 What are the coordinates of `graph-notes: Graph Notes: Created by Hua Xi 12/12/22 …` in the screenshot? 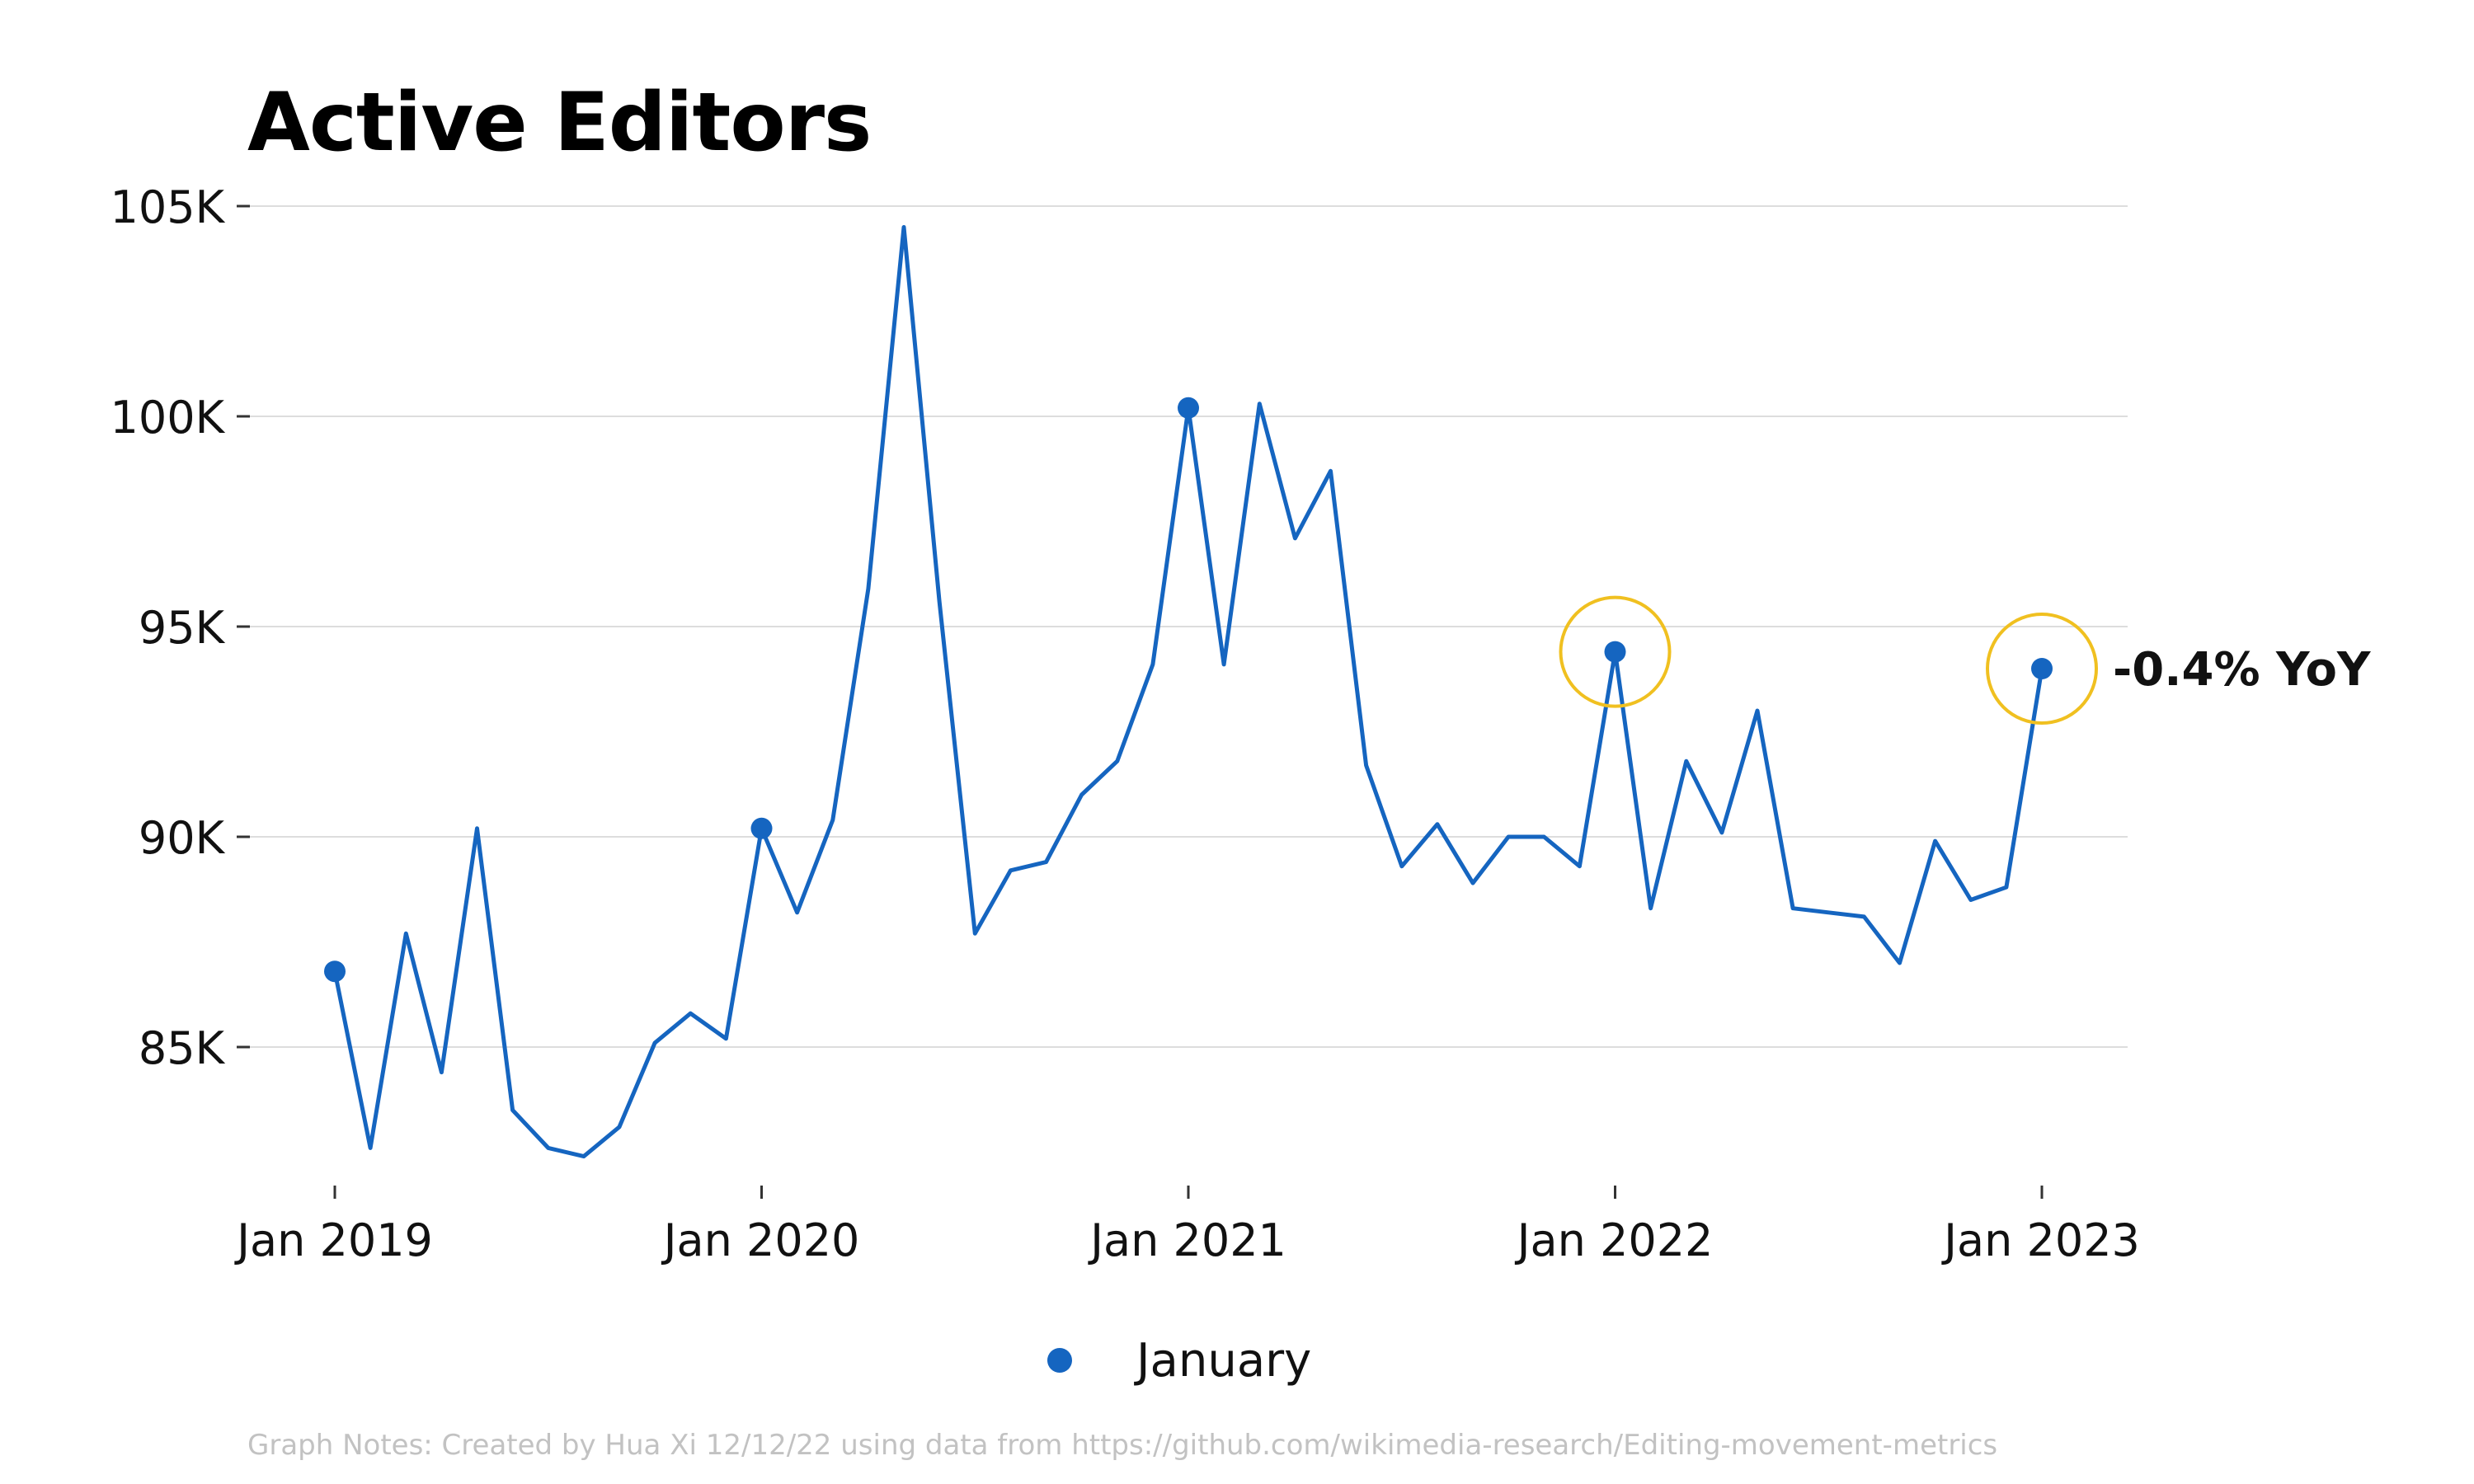 It's located at (1122, 1445).